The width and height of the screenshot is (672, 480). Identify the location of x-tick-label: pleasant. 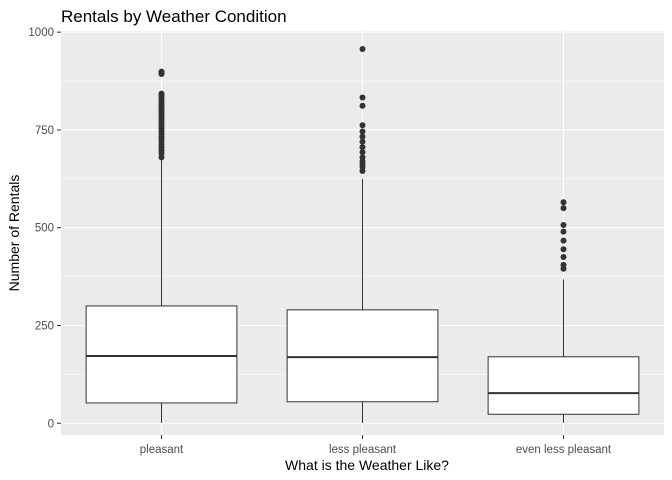
(162, 450).